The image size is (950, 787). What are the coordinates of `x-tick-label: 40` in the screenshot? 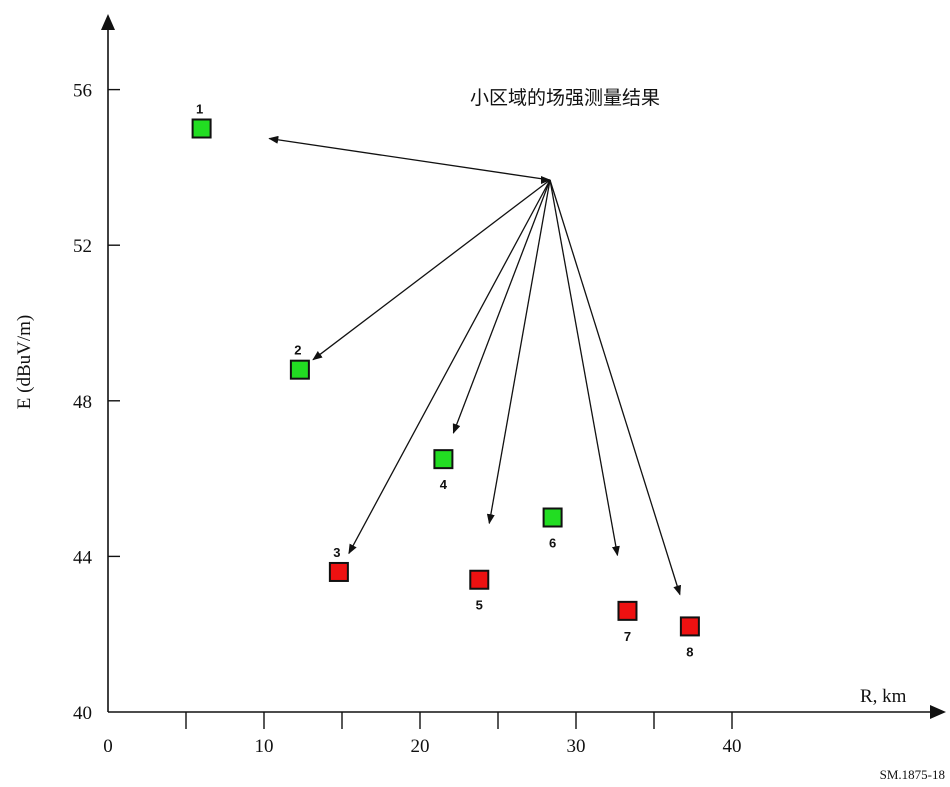 It's located at (732, 746).